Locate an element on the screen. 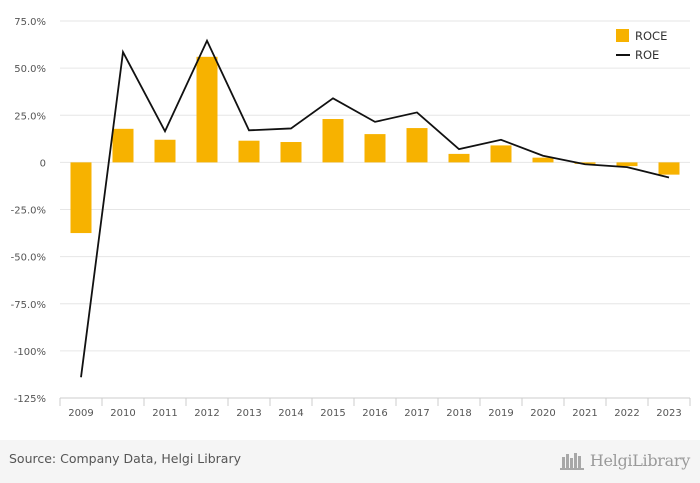 This screenshot has height=483, width=700. legend-swatch-roce is located at coordinates (622, 35).